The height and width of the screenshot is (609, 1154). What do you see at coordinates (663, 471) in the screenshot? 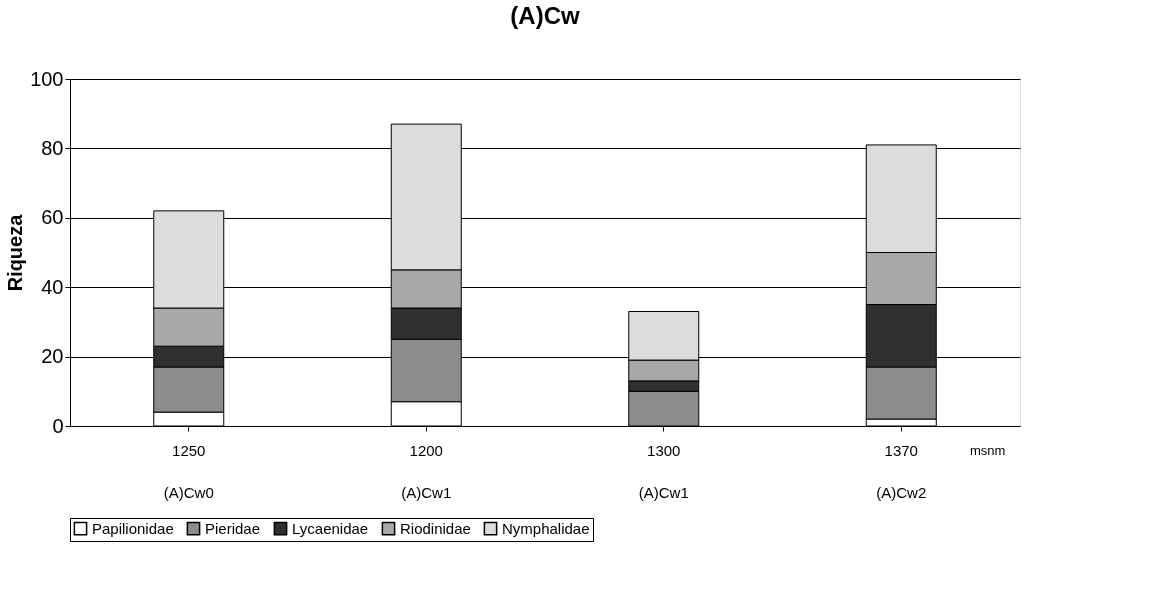
I see `category-label: 1300 (A)Cw1` at bounding box center [663, 471].